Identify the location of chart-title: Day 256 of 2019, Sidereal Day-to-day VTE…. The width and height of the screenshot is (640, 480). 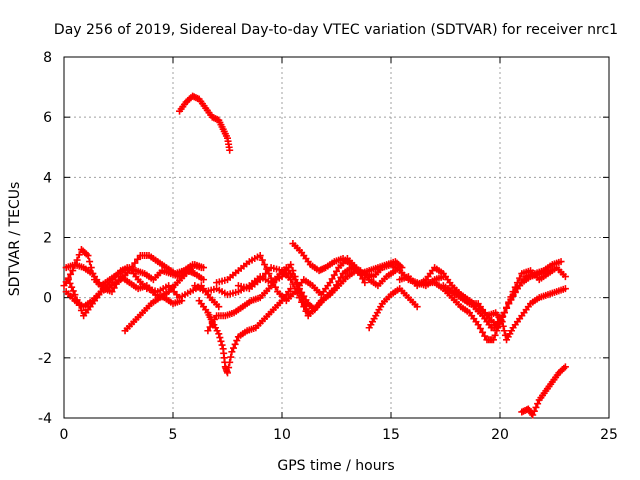
(336, 30).